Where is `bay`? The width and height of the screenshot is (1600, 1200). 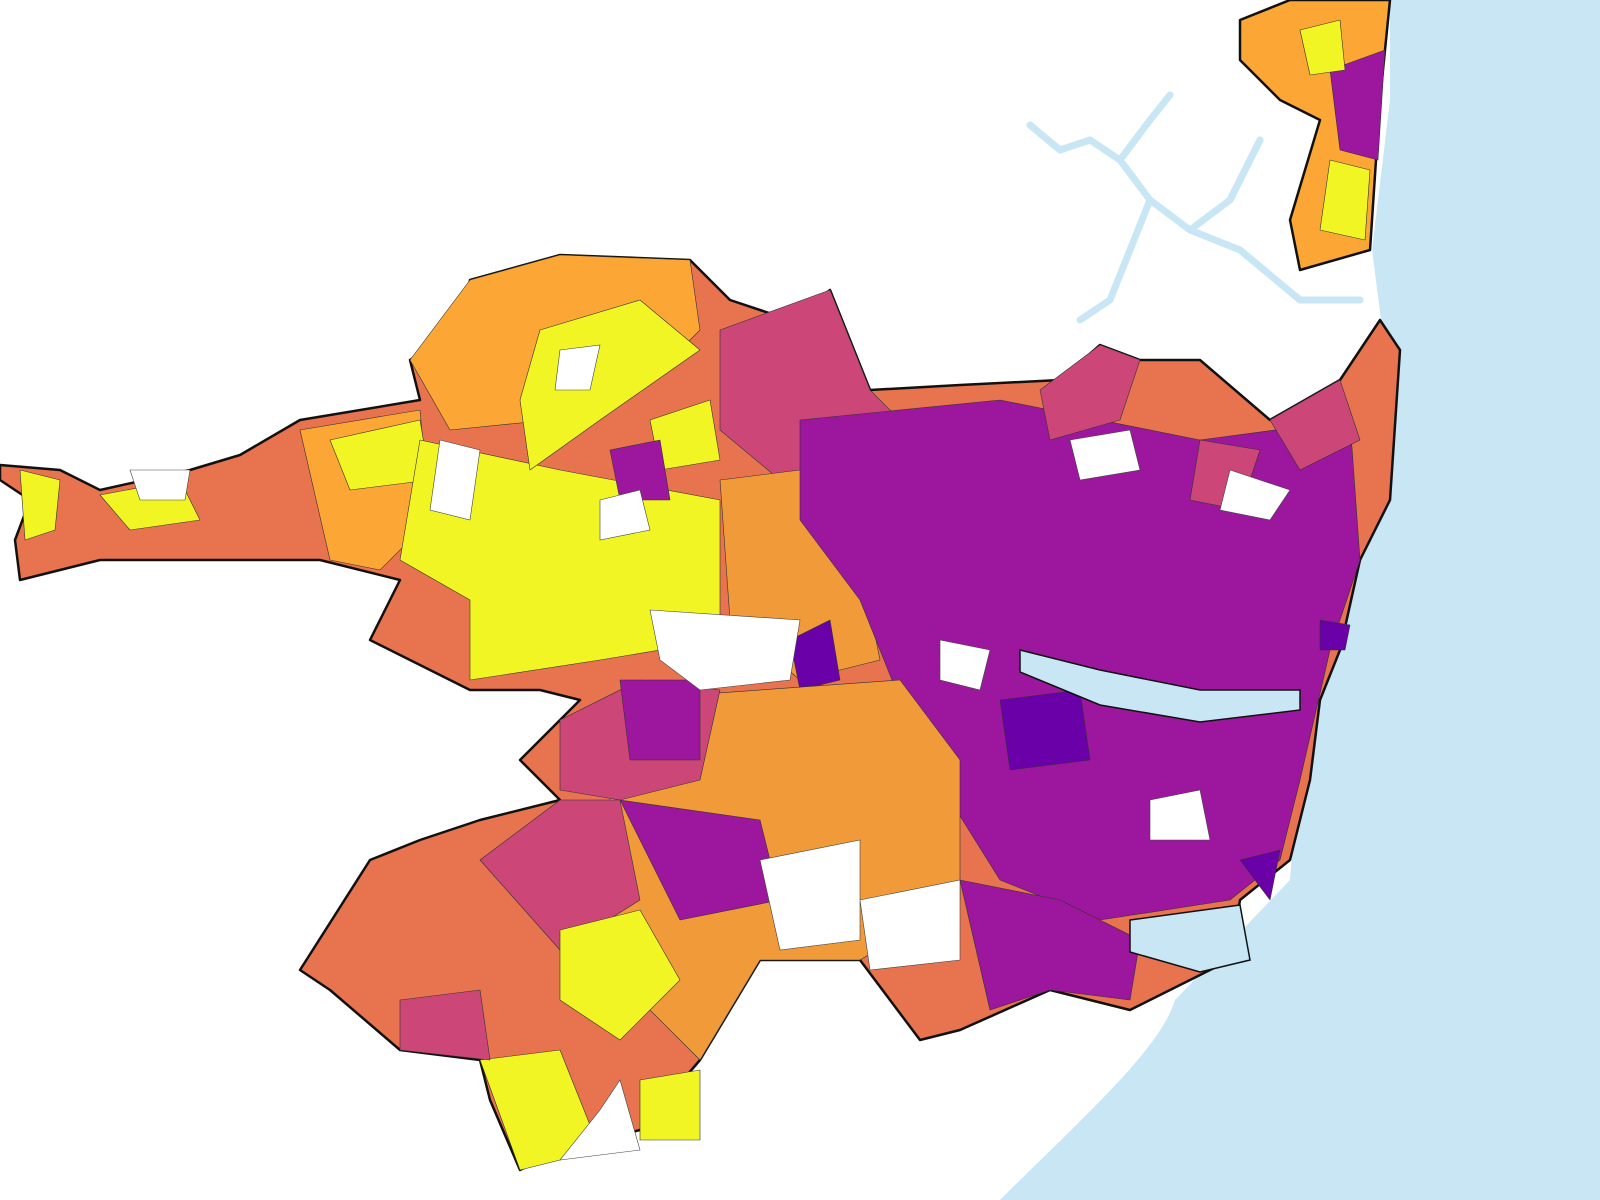
bay is located at coordinates (1190, 938).